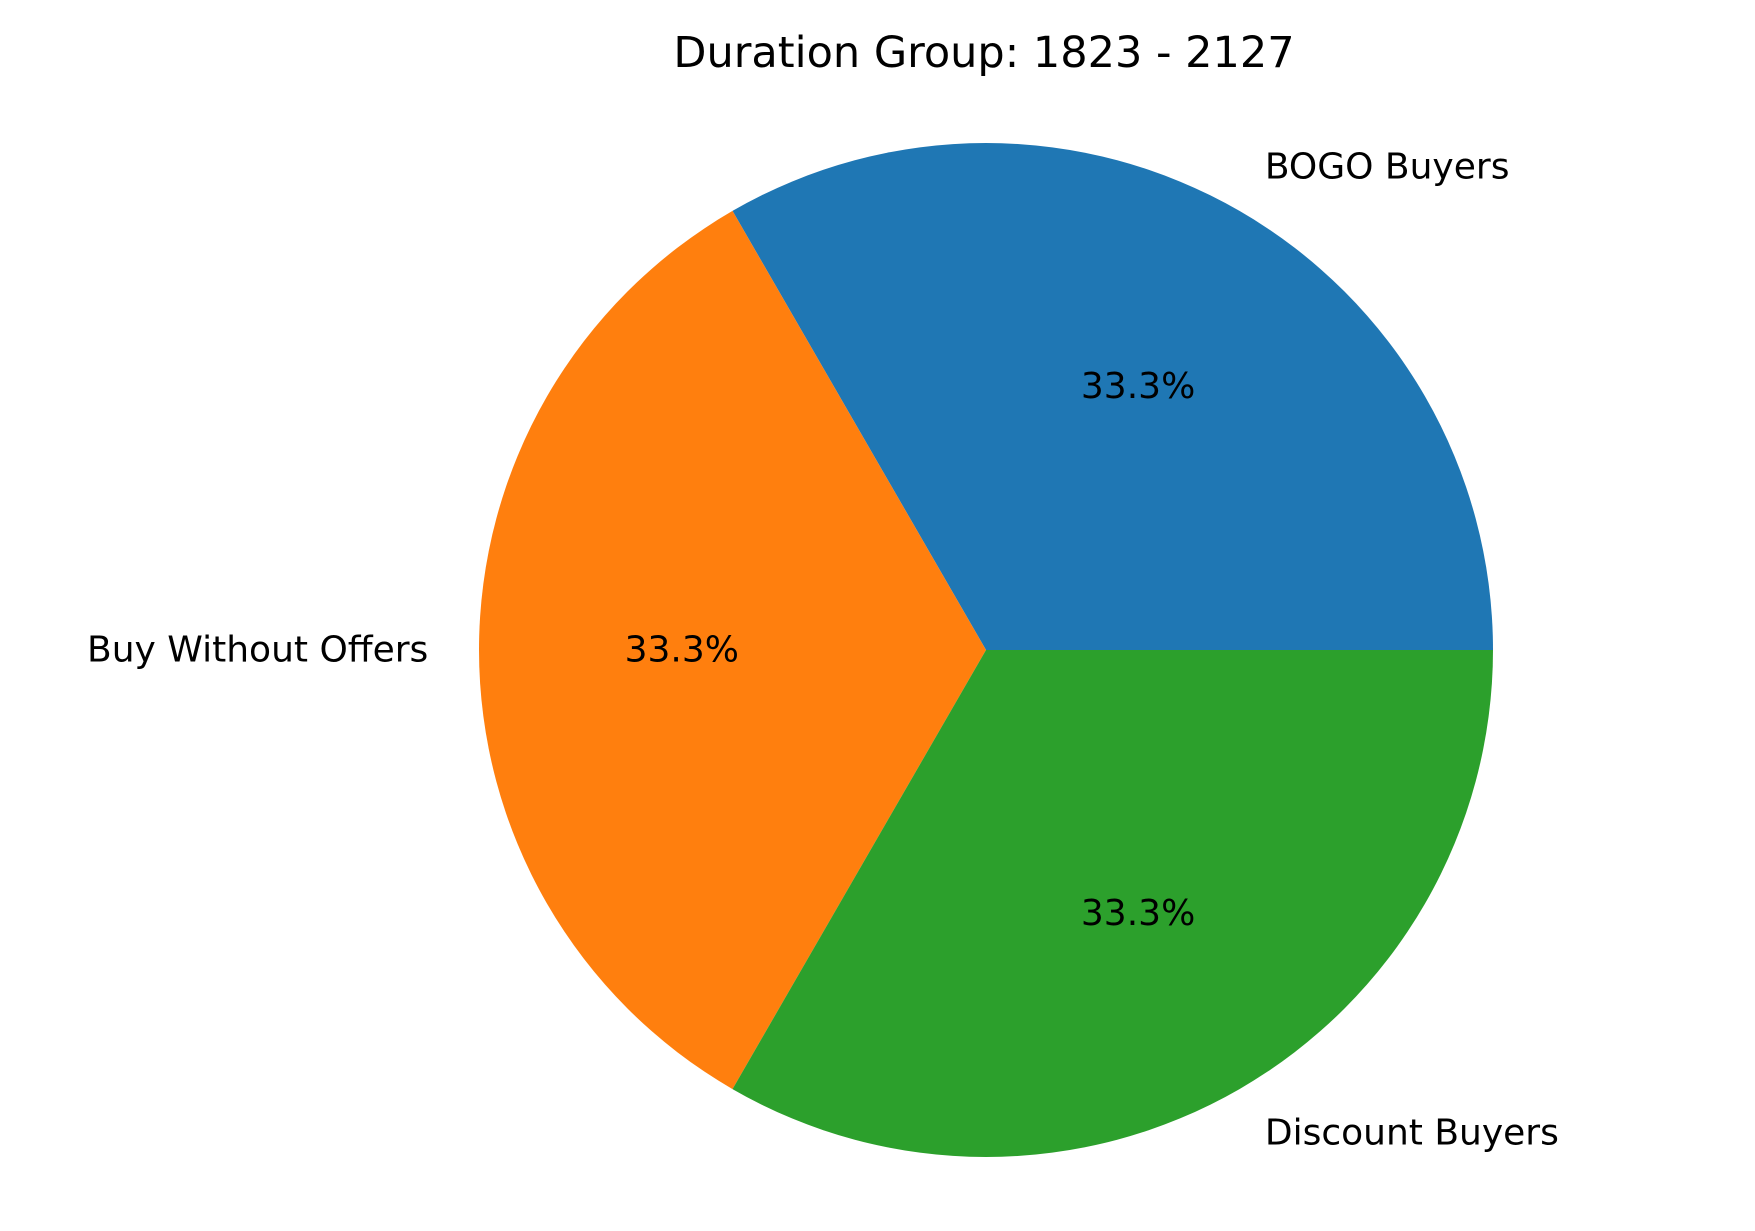 The image size is (1755, 1231). What do you see at coordinates (1387, 167) in the screenshot?
I see `slice-label-bogo-buyers: BOGO Buyers` at bounding box center [1387, 167].